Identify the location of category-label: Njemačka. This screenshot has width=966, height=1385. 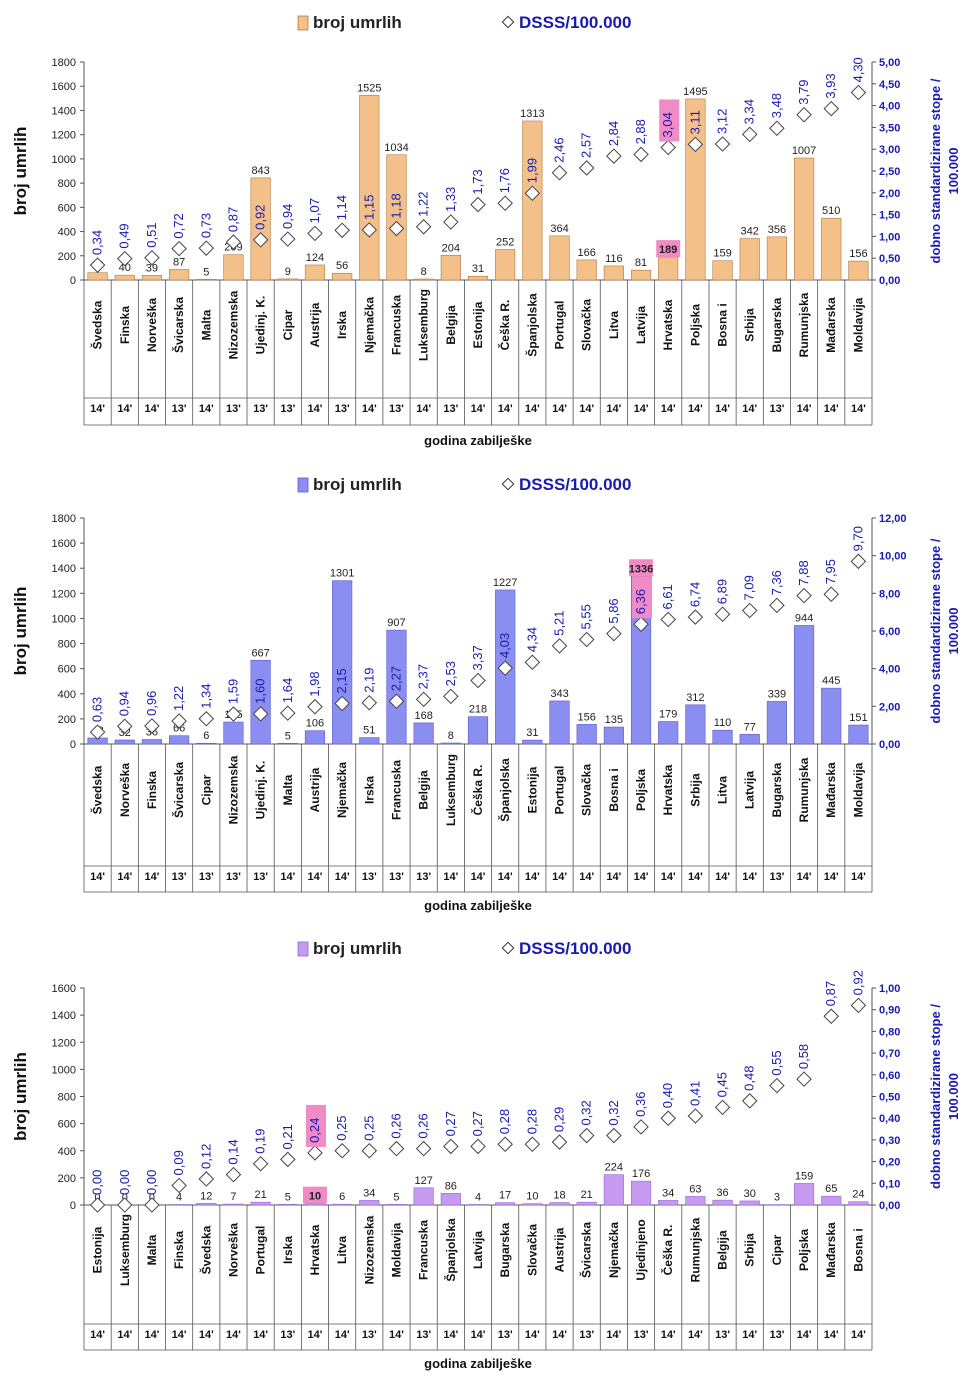
(614, 1250).